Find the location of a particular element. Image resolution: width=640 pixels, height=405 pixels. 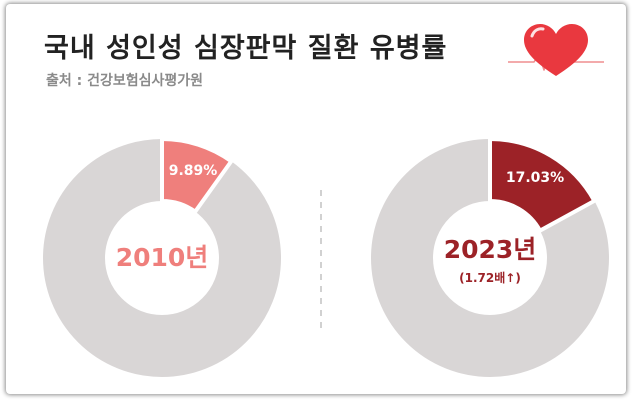

heart-shape is located at coordinates (556, 50).